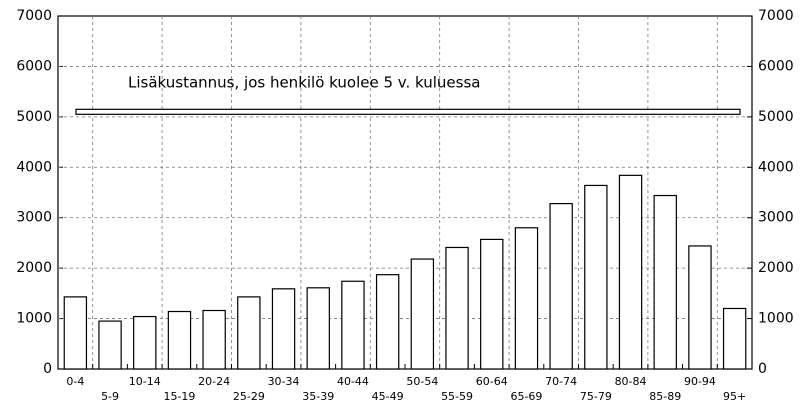 The image size is (811, 405). Describe the element at coordinates (34, 117) in the screenshot. I see `y-tick-label: 5000` at that location.